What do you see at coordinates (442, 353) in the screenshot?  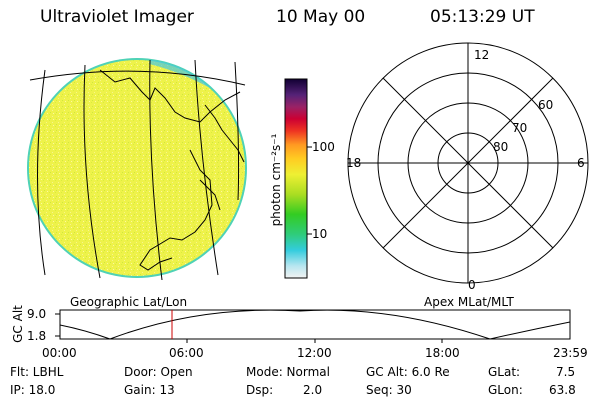 I see `time-tick-1800: 18:00` at bounding box center [442, 353].